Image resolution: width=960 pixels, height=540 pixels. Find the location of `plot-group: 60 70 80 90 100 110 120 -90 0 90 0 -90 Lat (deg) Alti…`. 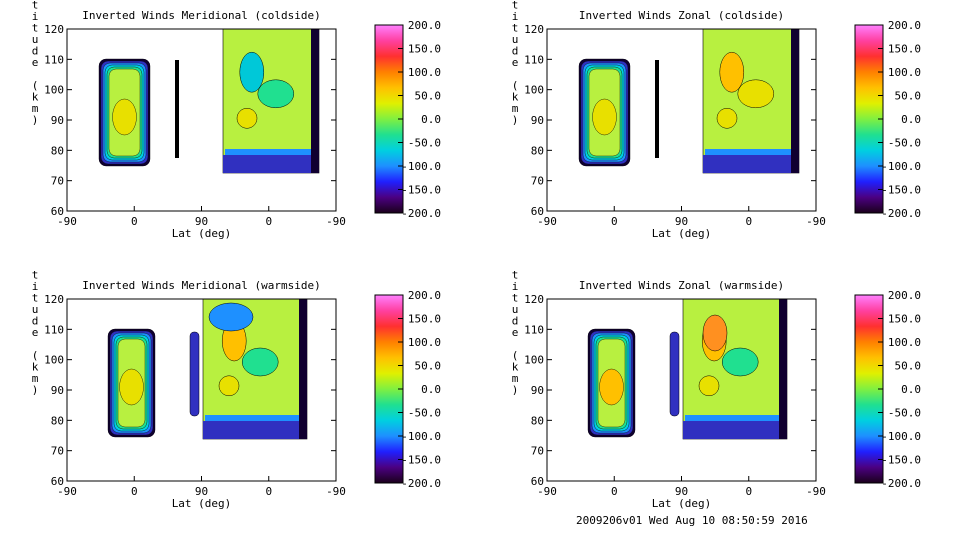

plot-group: 60 70 80 90 100 110 120 -90 0 90 0 -90 Lat (deg) Alti… is located at coordinates (187, 120).